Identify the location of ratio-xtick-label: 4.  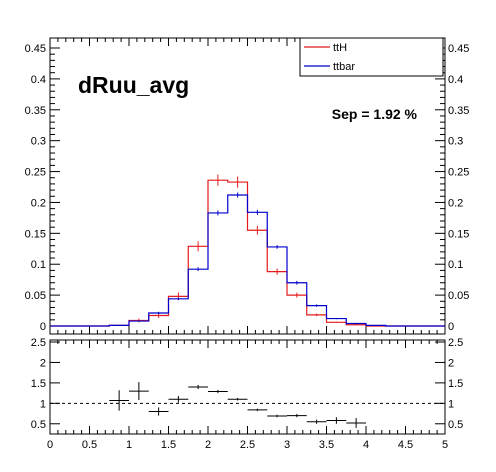
(366, 445).